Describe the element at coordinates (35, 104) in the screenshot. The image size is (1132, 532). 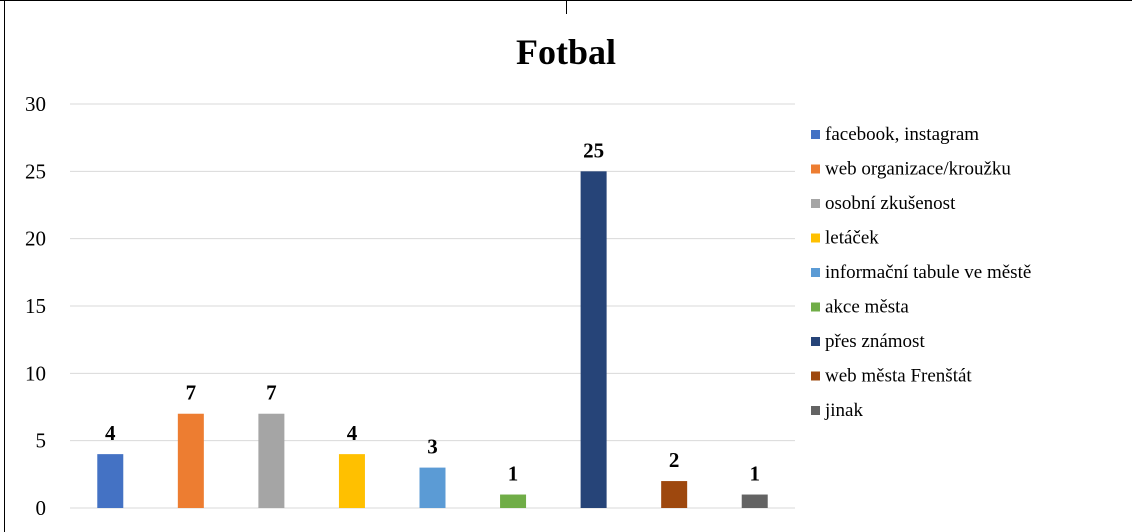
I see `y-tick-label: 30` at that location.